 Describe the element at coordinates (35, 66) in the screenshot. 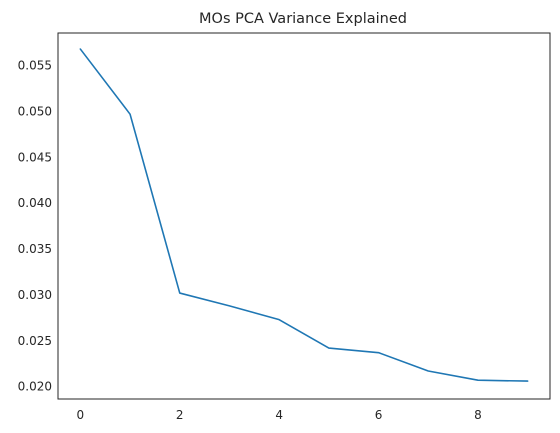

I see `y-tick-label: 0.055` at that location.